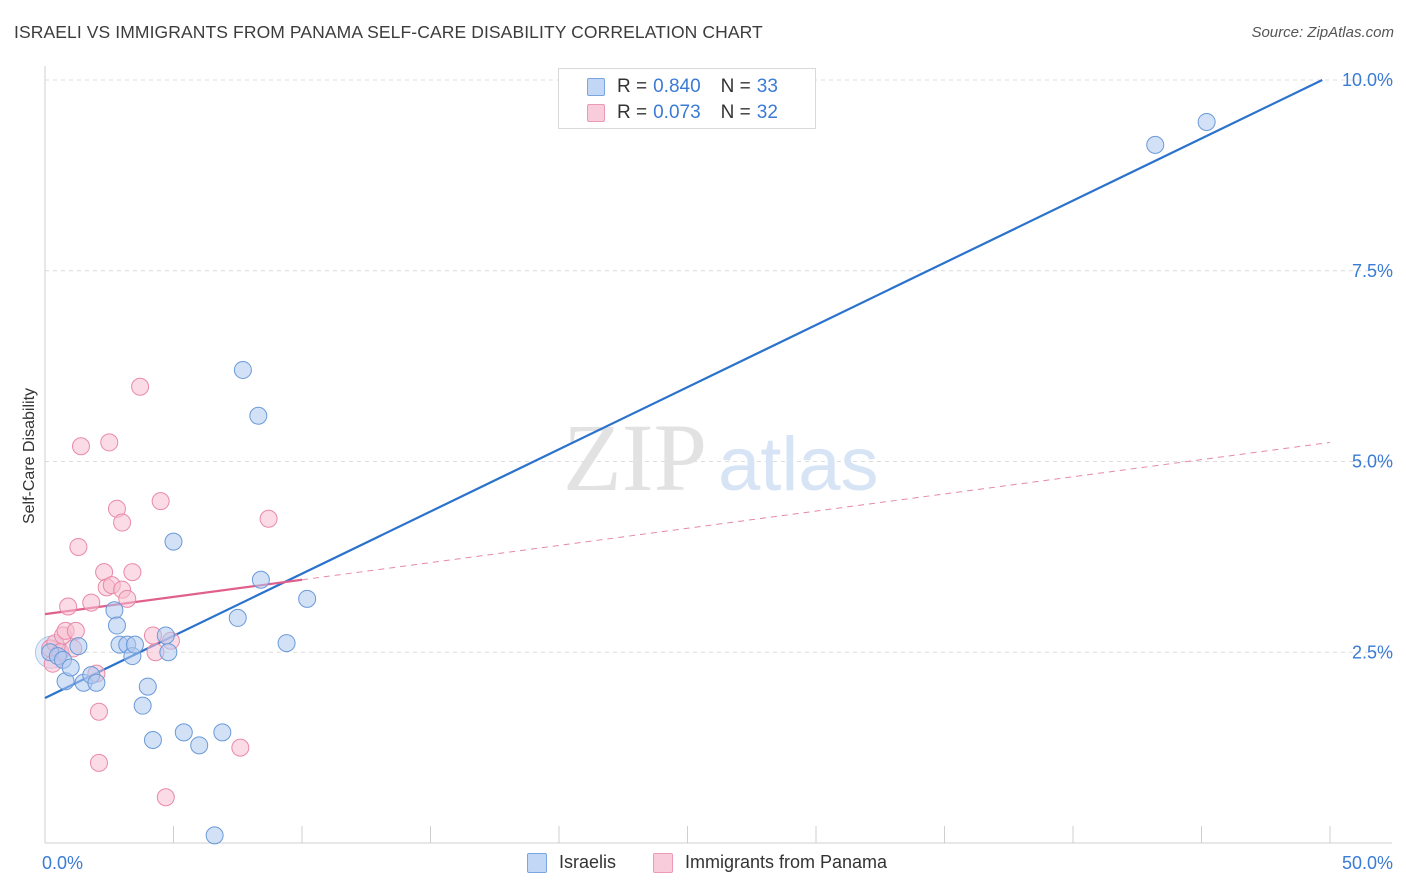 This screenshot has width=1406, height=892. Describe the element at coordinates (767, 112) in the screenshot. I see `n-value: 32` at that location.